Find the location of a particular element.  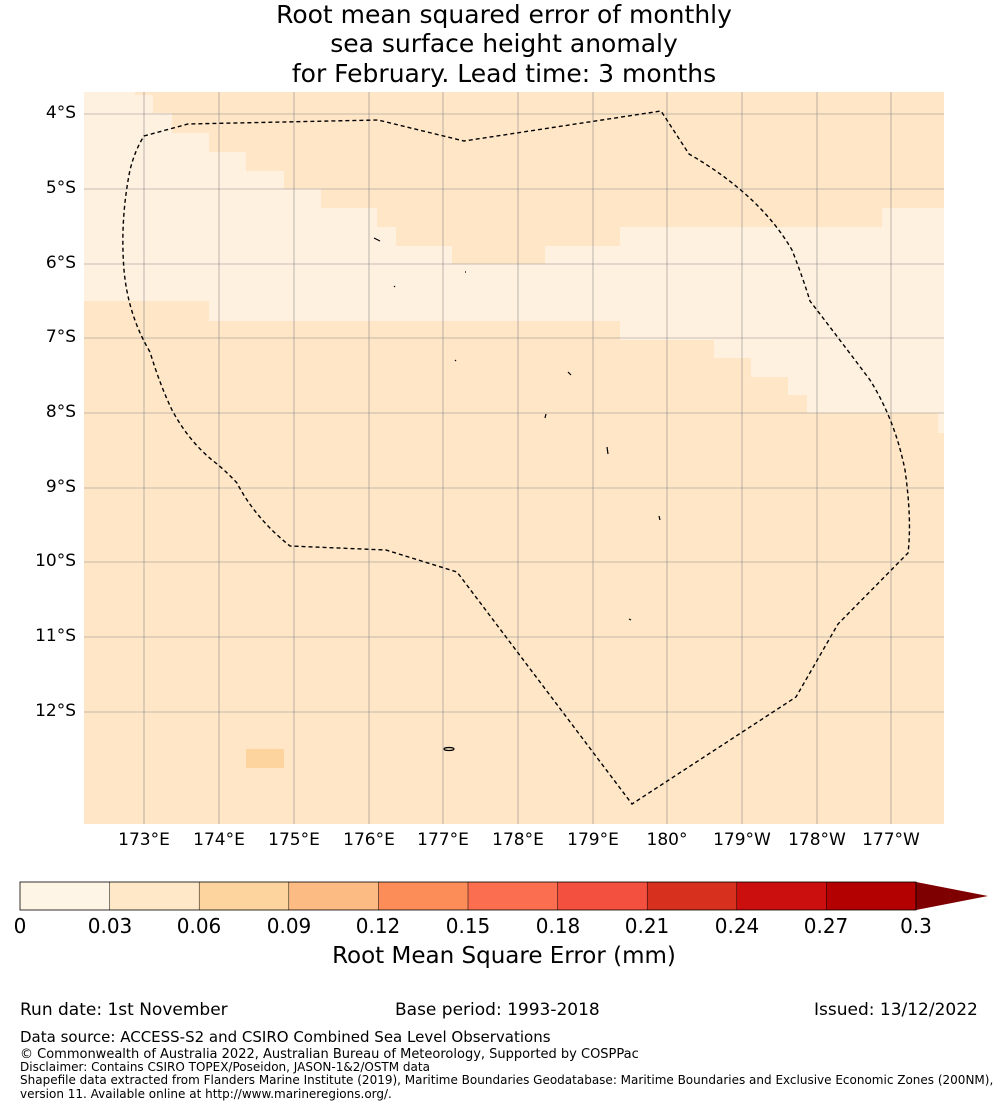

colorbar-tick-label: 0.27 is located at coordinates (826, 926).